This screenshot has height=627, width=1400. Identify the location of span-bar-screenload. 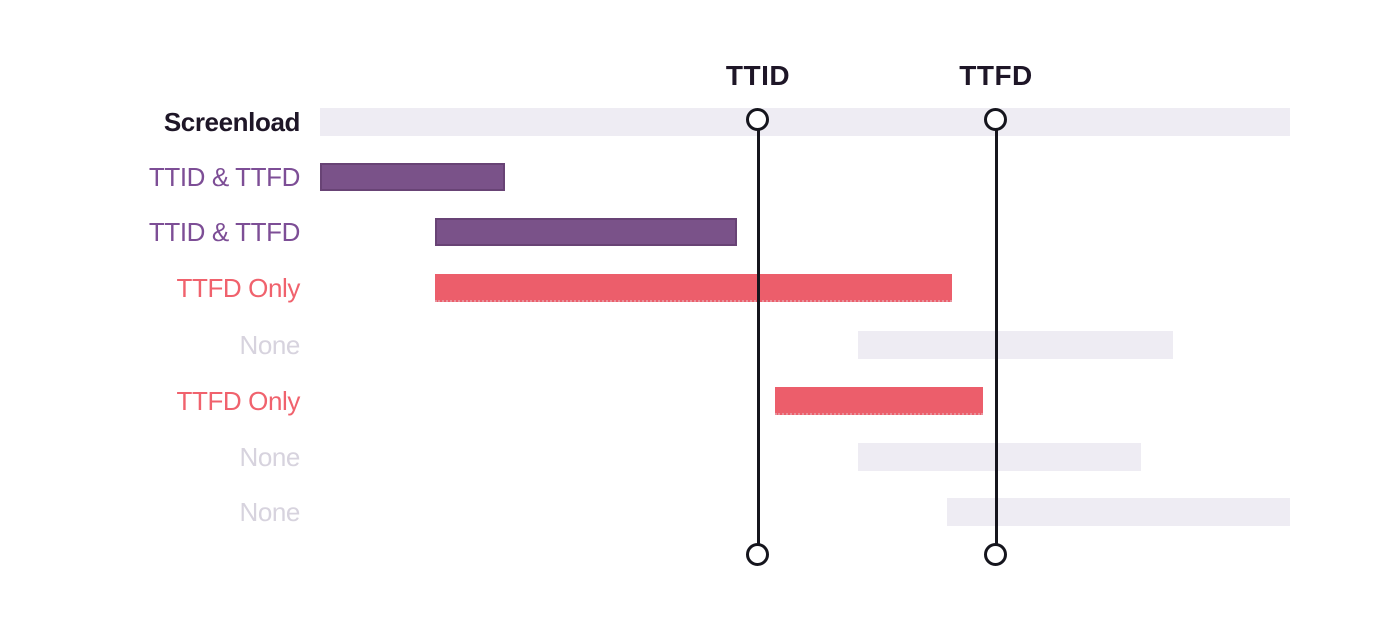
(805, 122).